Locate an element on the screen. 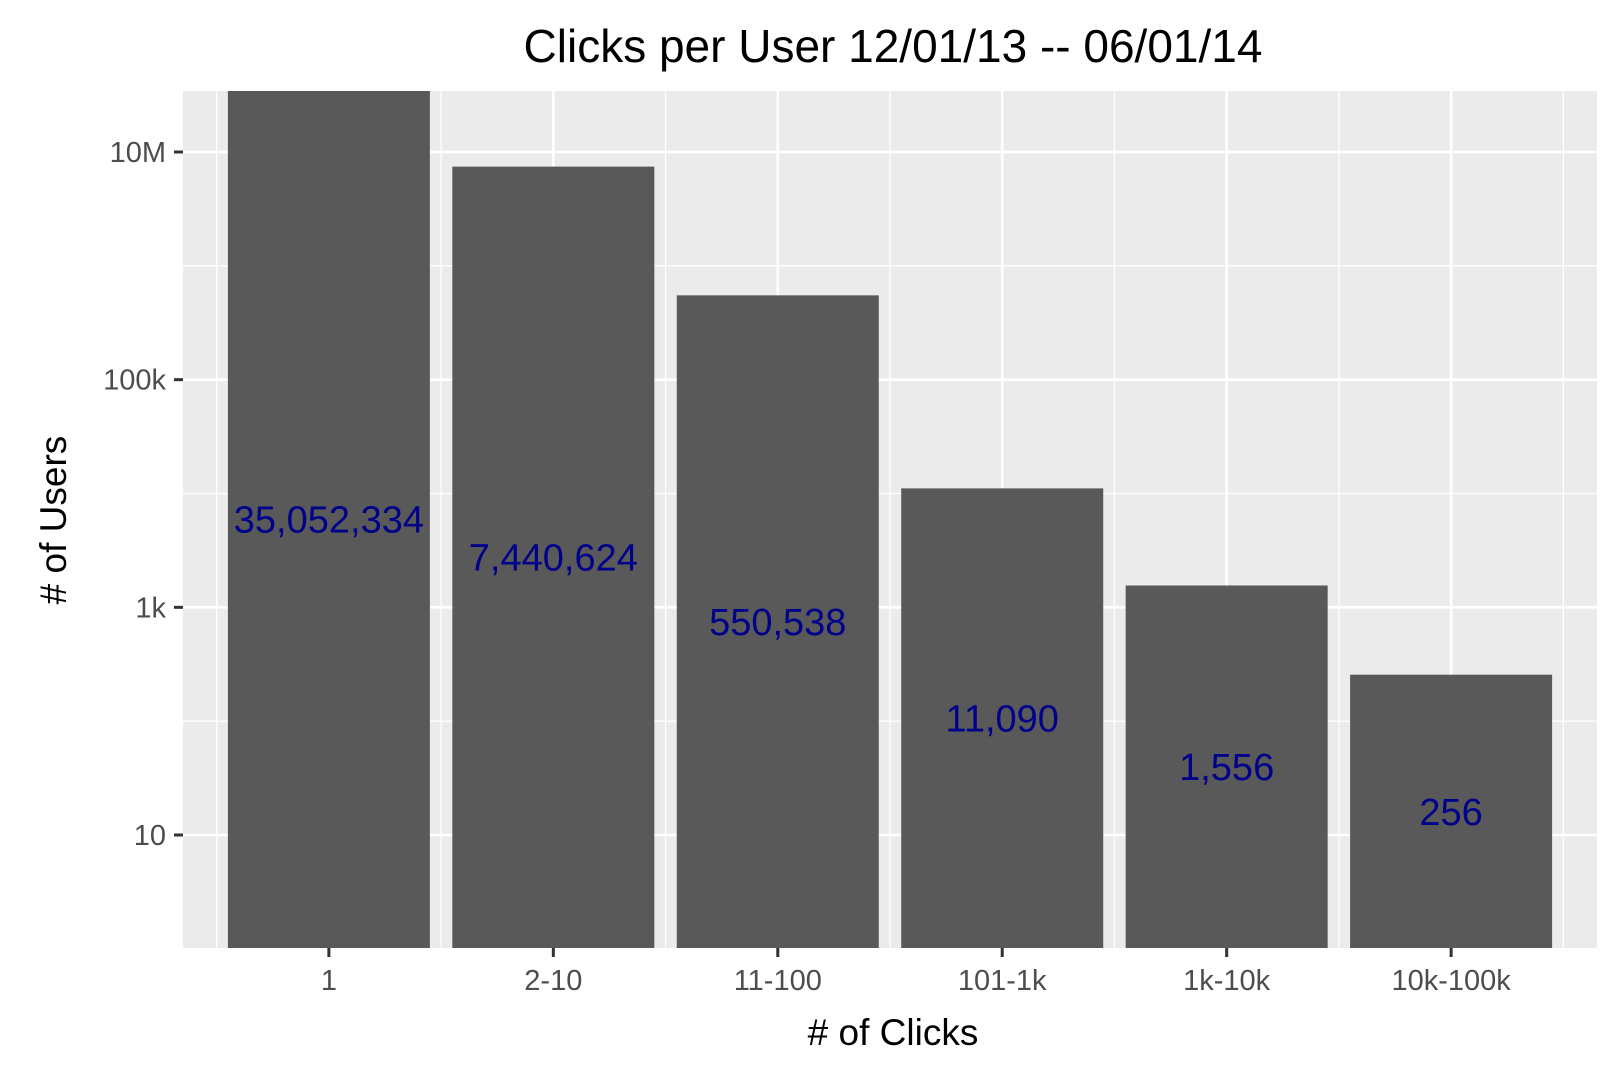 The width and height of the screenshot is (1615, 1075). y-axis-title: # of Users is located at coordinates (53, 520).